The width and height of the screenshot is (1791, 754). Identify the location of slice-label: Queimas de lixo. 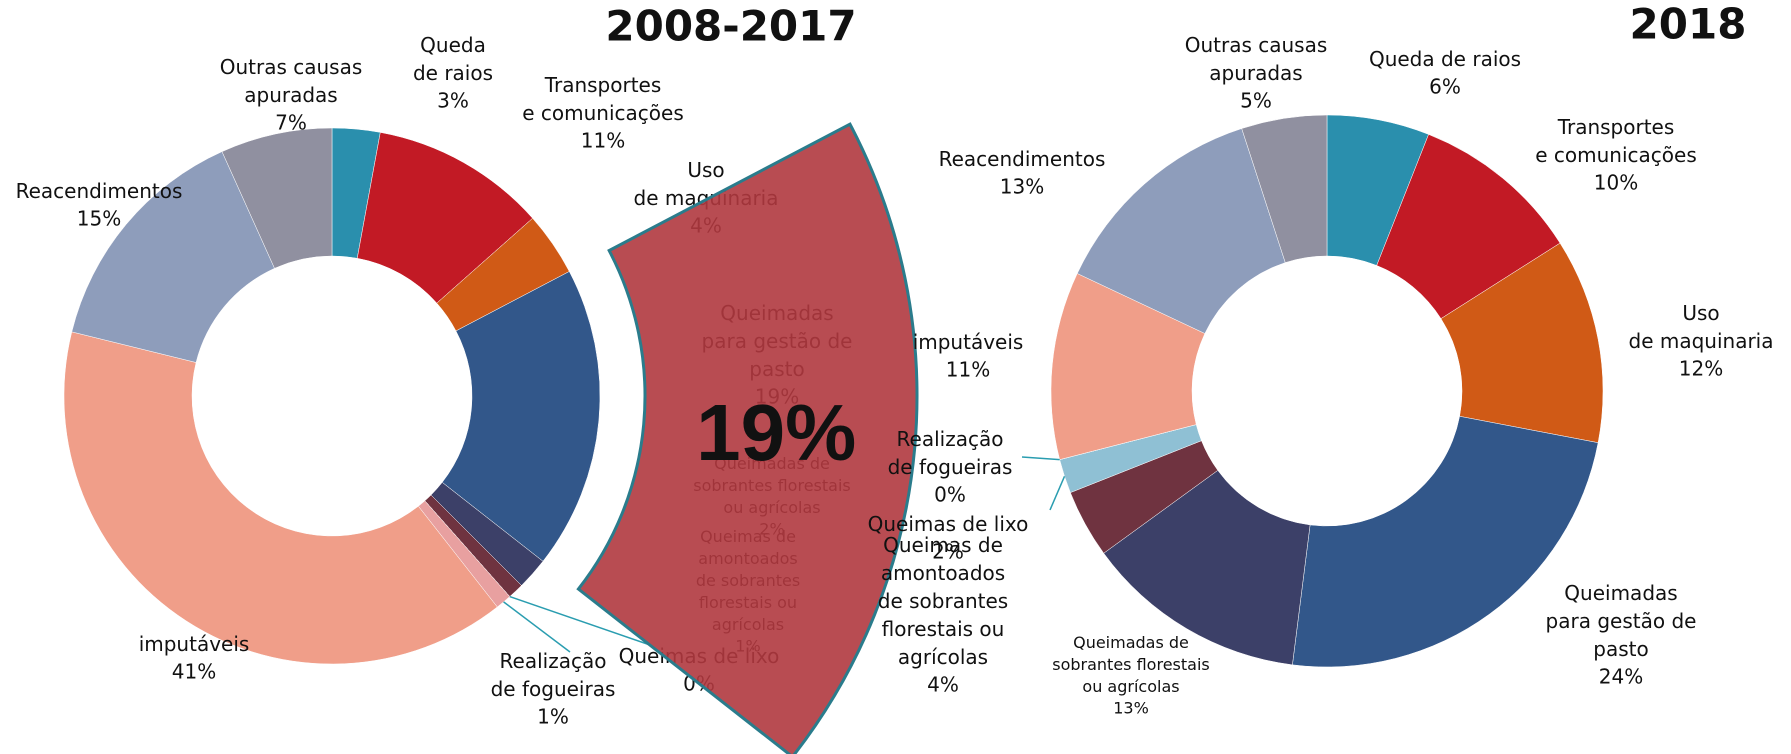
(948, 524).